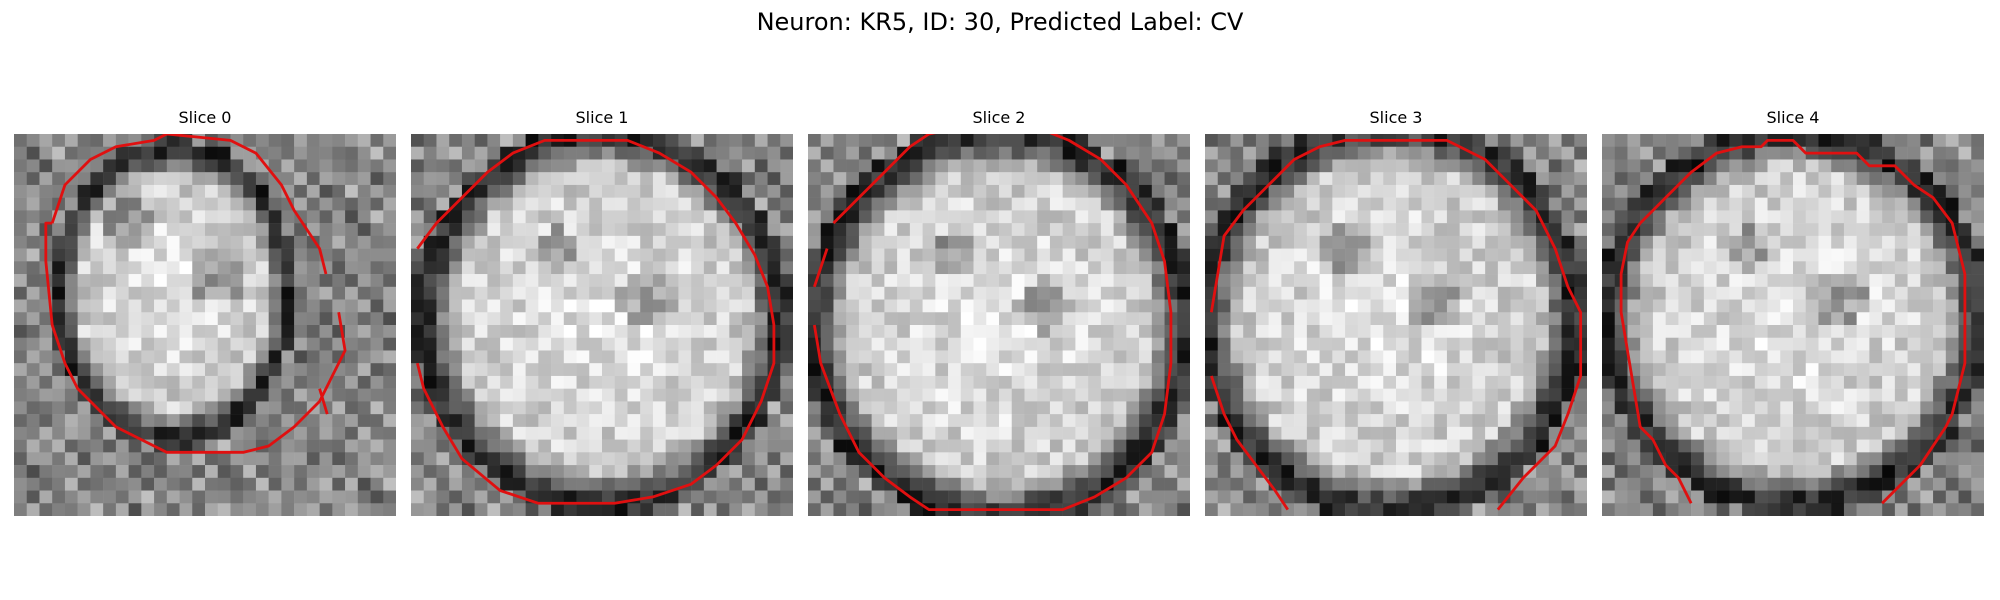  I want to click on cell-contour-2-a, so click(821, 268).